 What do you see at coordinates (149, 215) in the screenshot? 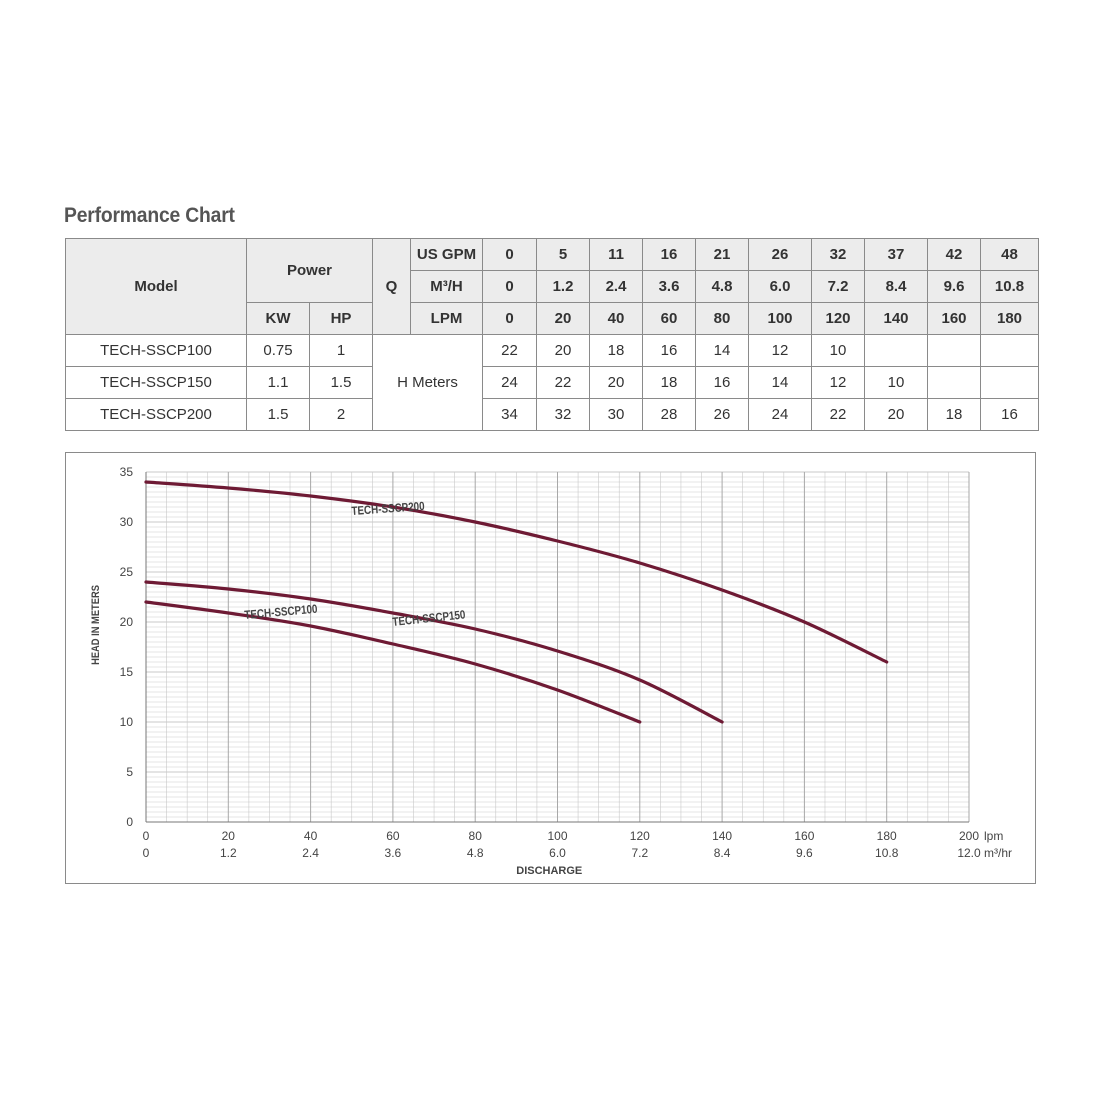
I see `chart-title: Performance Chart` at bounding box center [149, 215].